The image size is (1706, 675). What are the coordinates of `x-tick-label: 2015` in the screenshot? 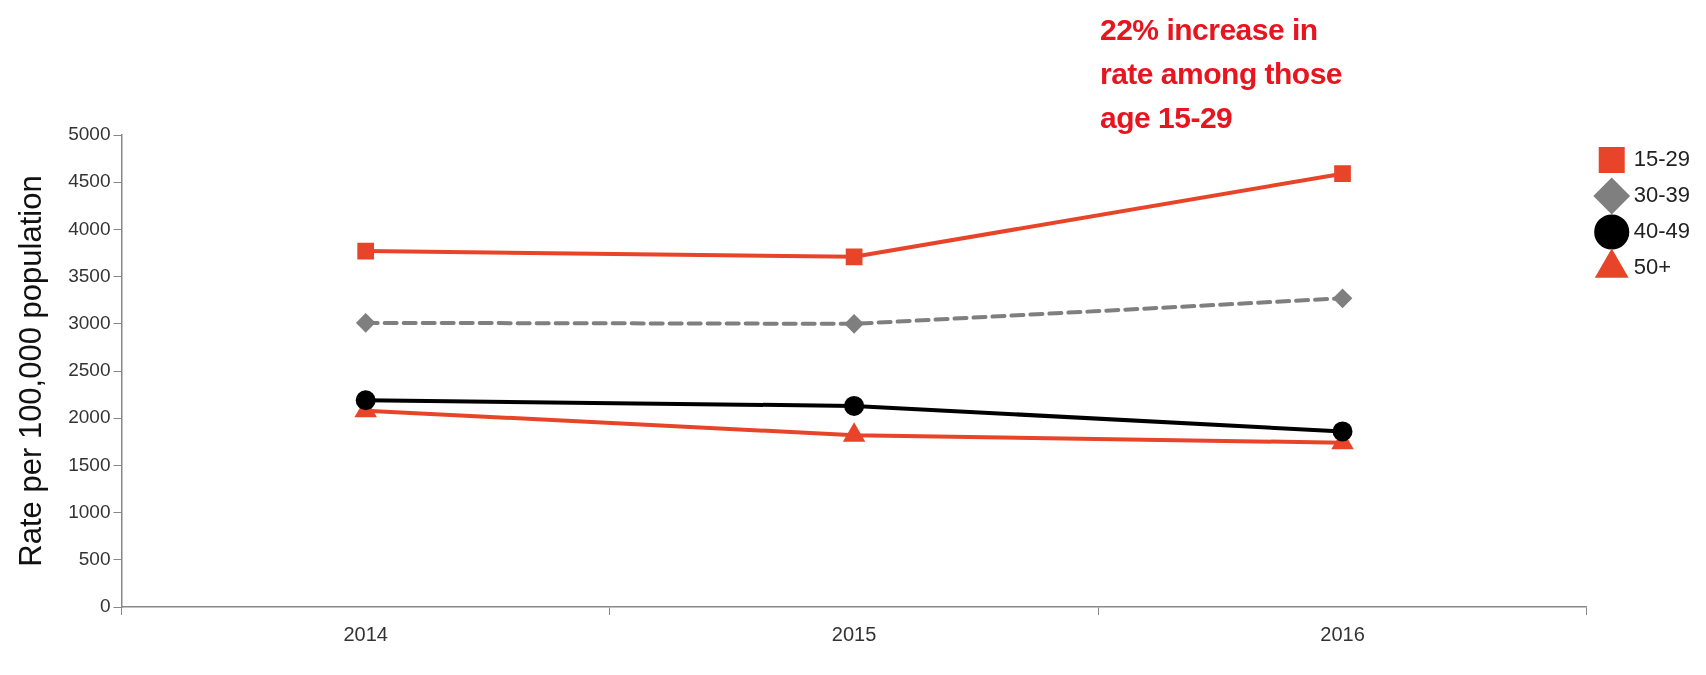 It's located at (854, 633).